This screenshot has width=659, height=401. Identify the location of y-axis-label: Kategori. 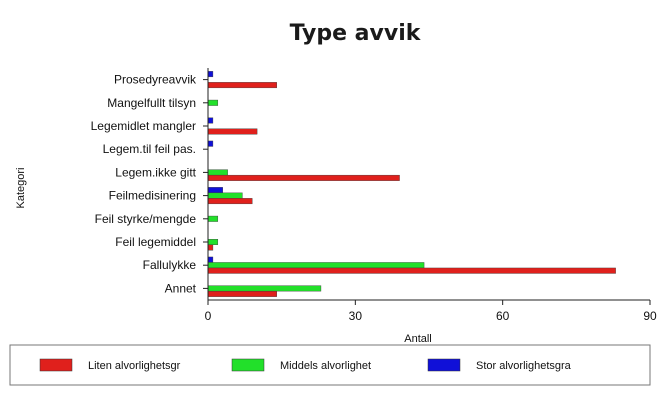
(21, 188).